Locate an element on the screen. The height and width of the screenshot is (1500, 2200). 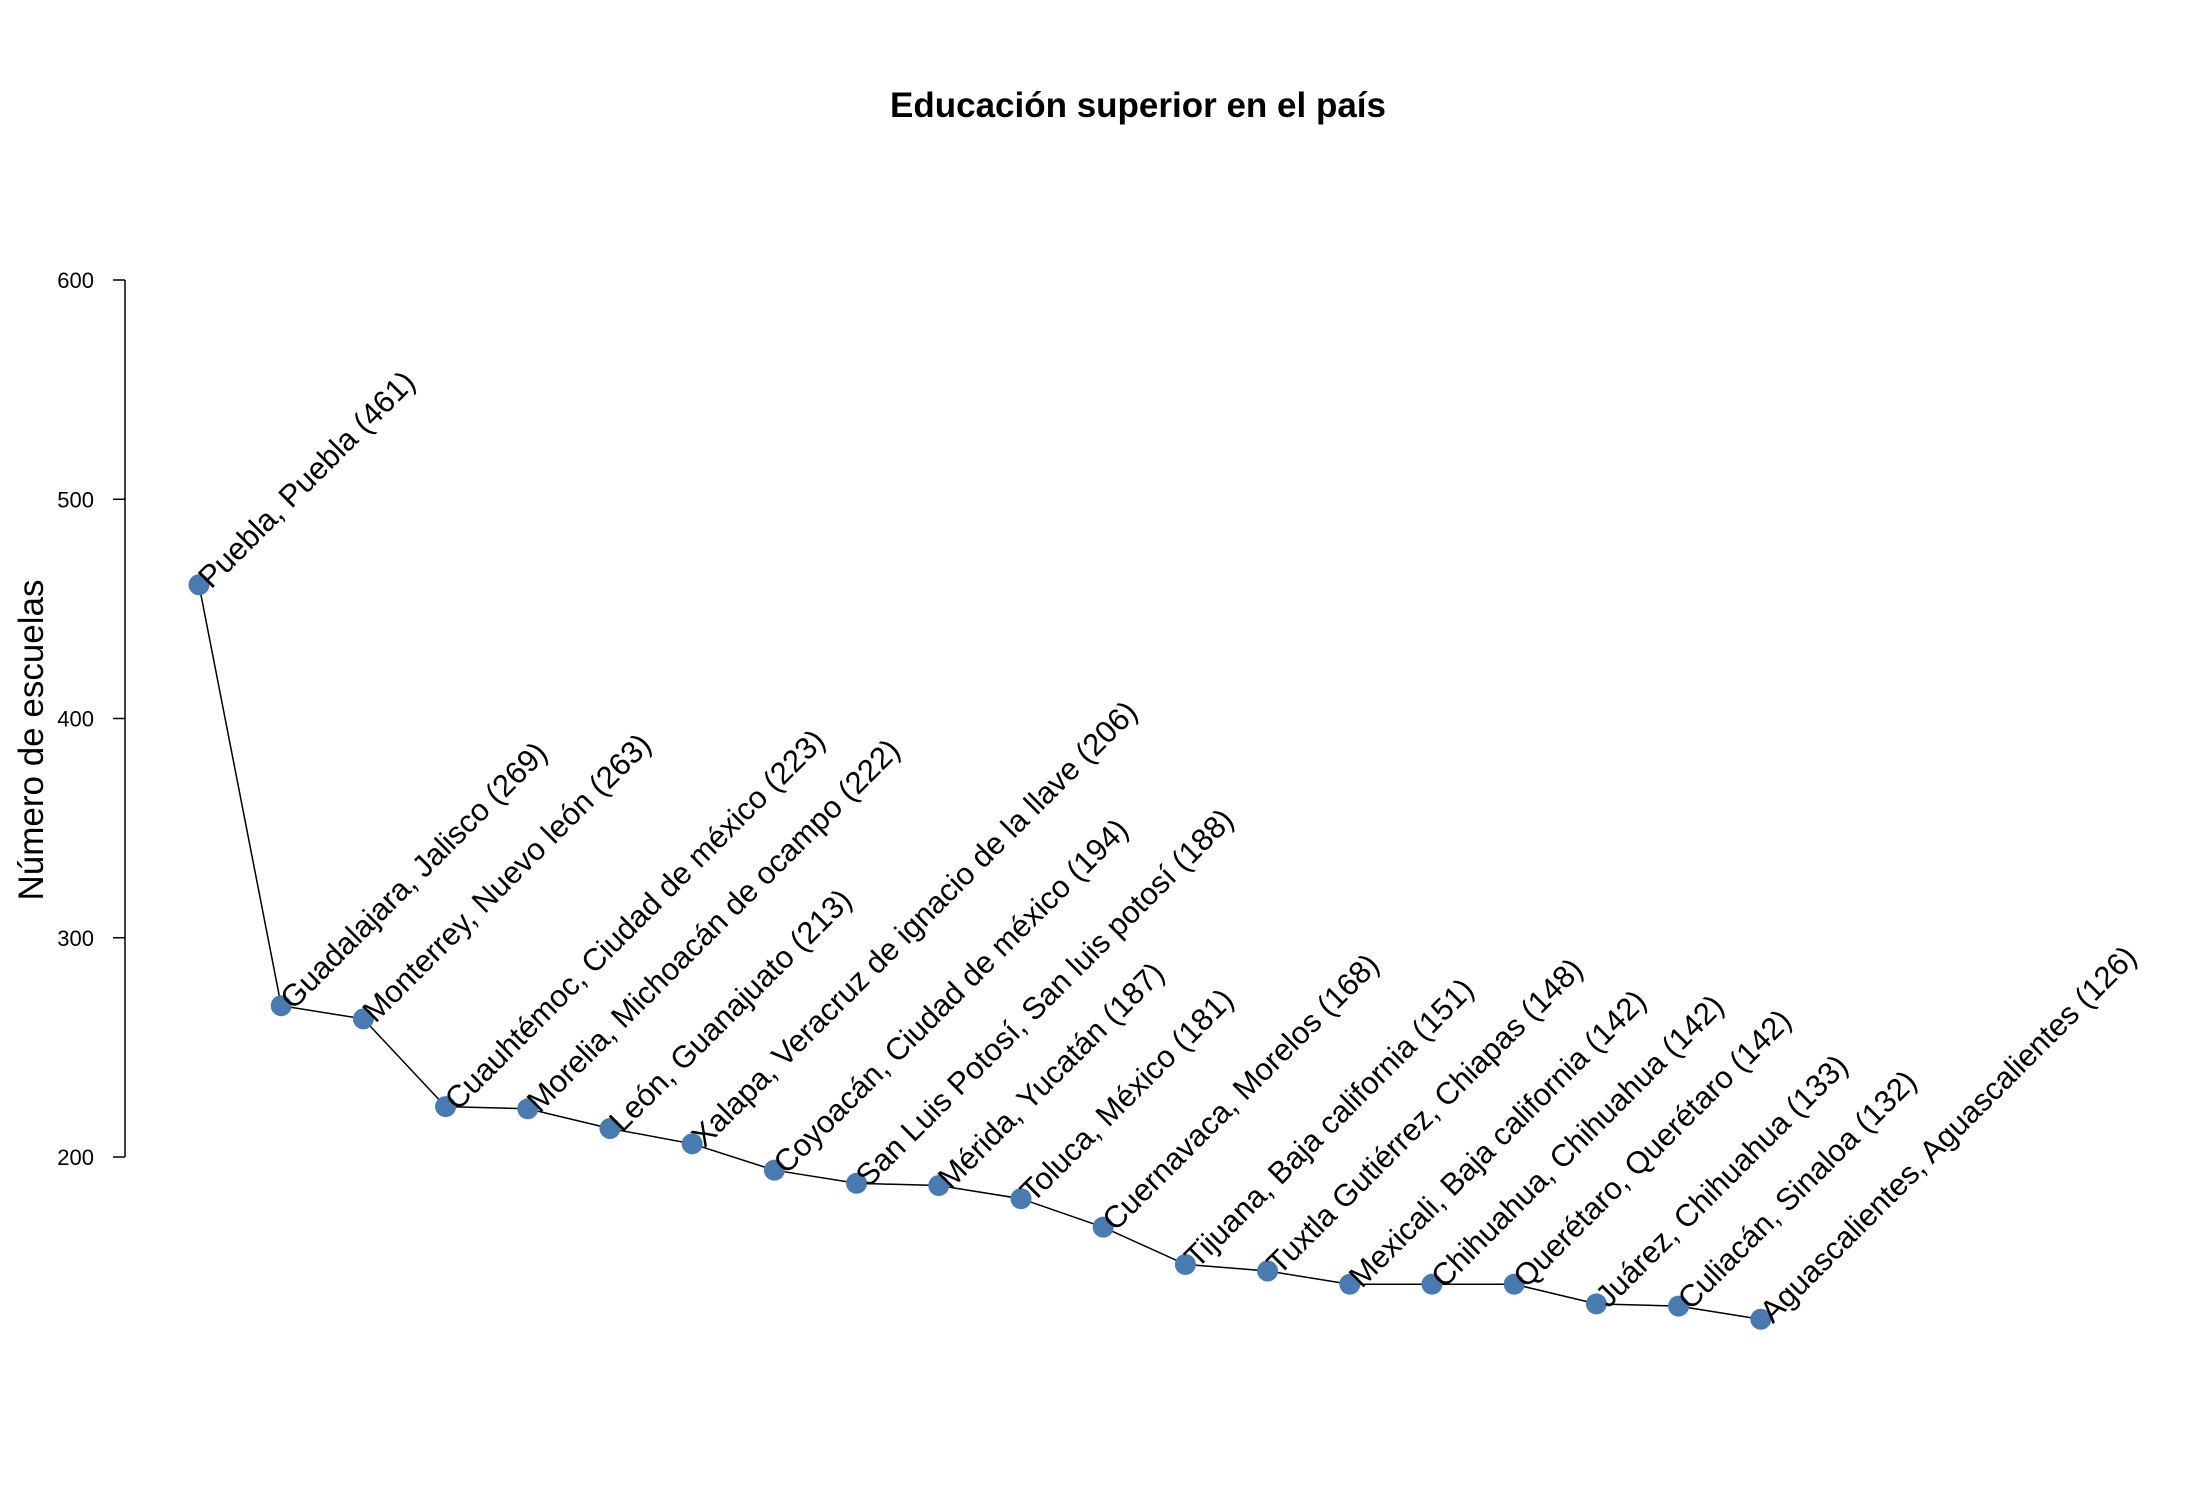
data-label: Puebla, Puebla (461) is located at coordinates (306, 479).